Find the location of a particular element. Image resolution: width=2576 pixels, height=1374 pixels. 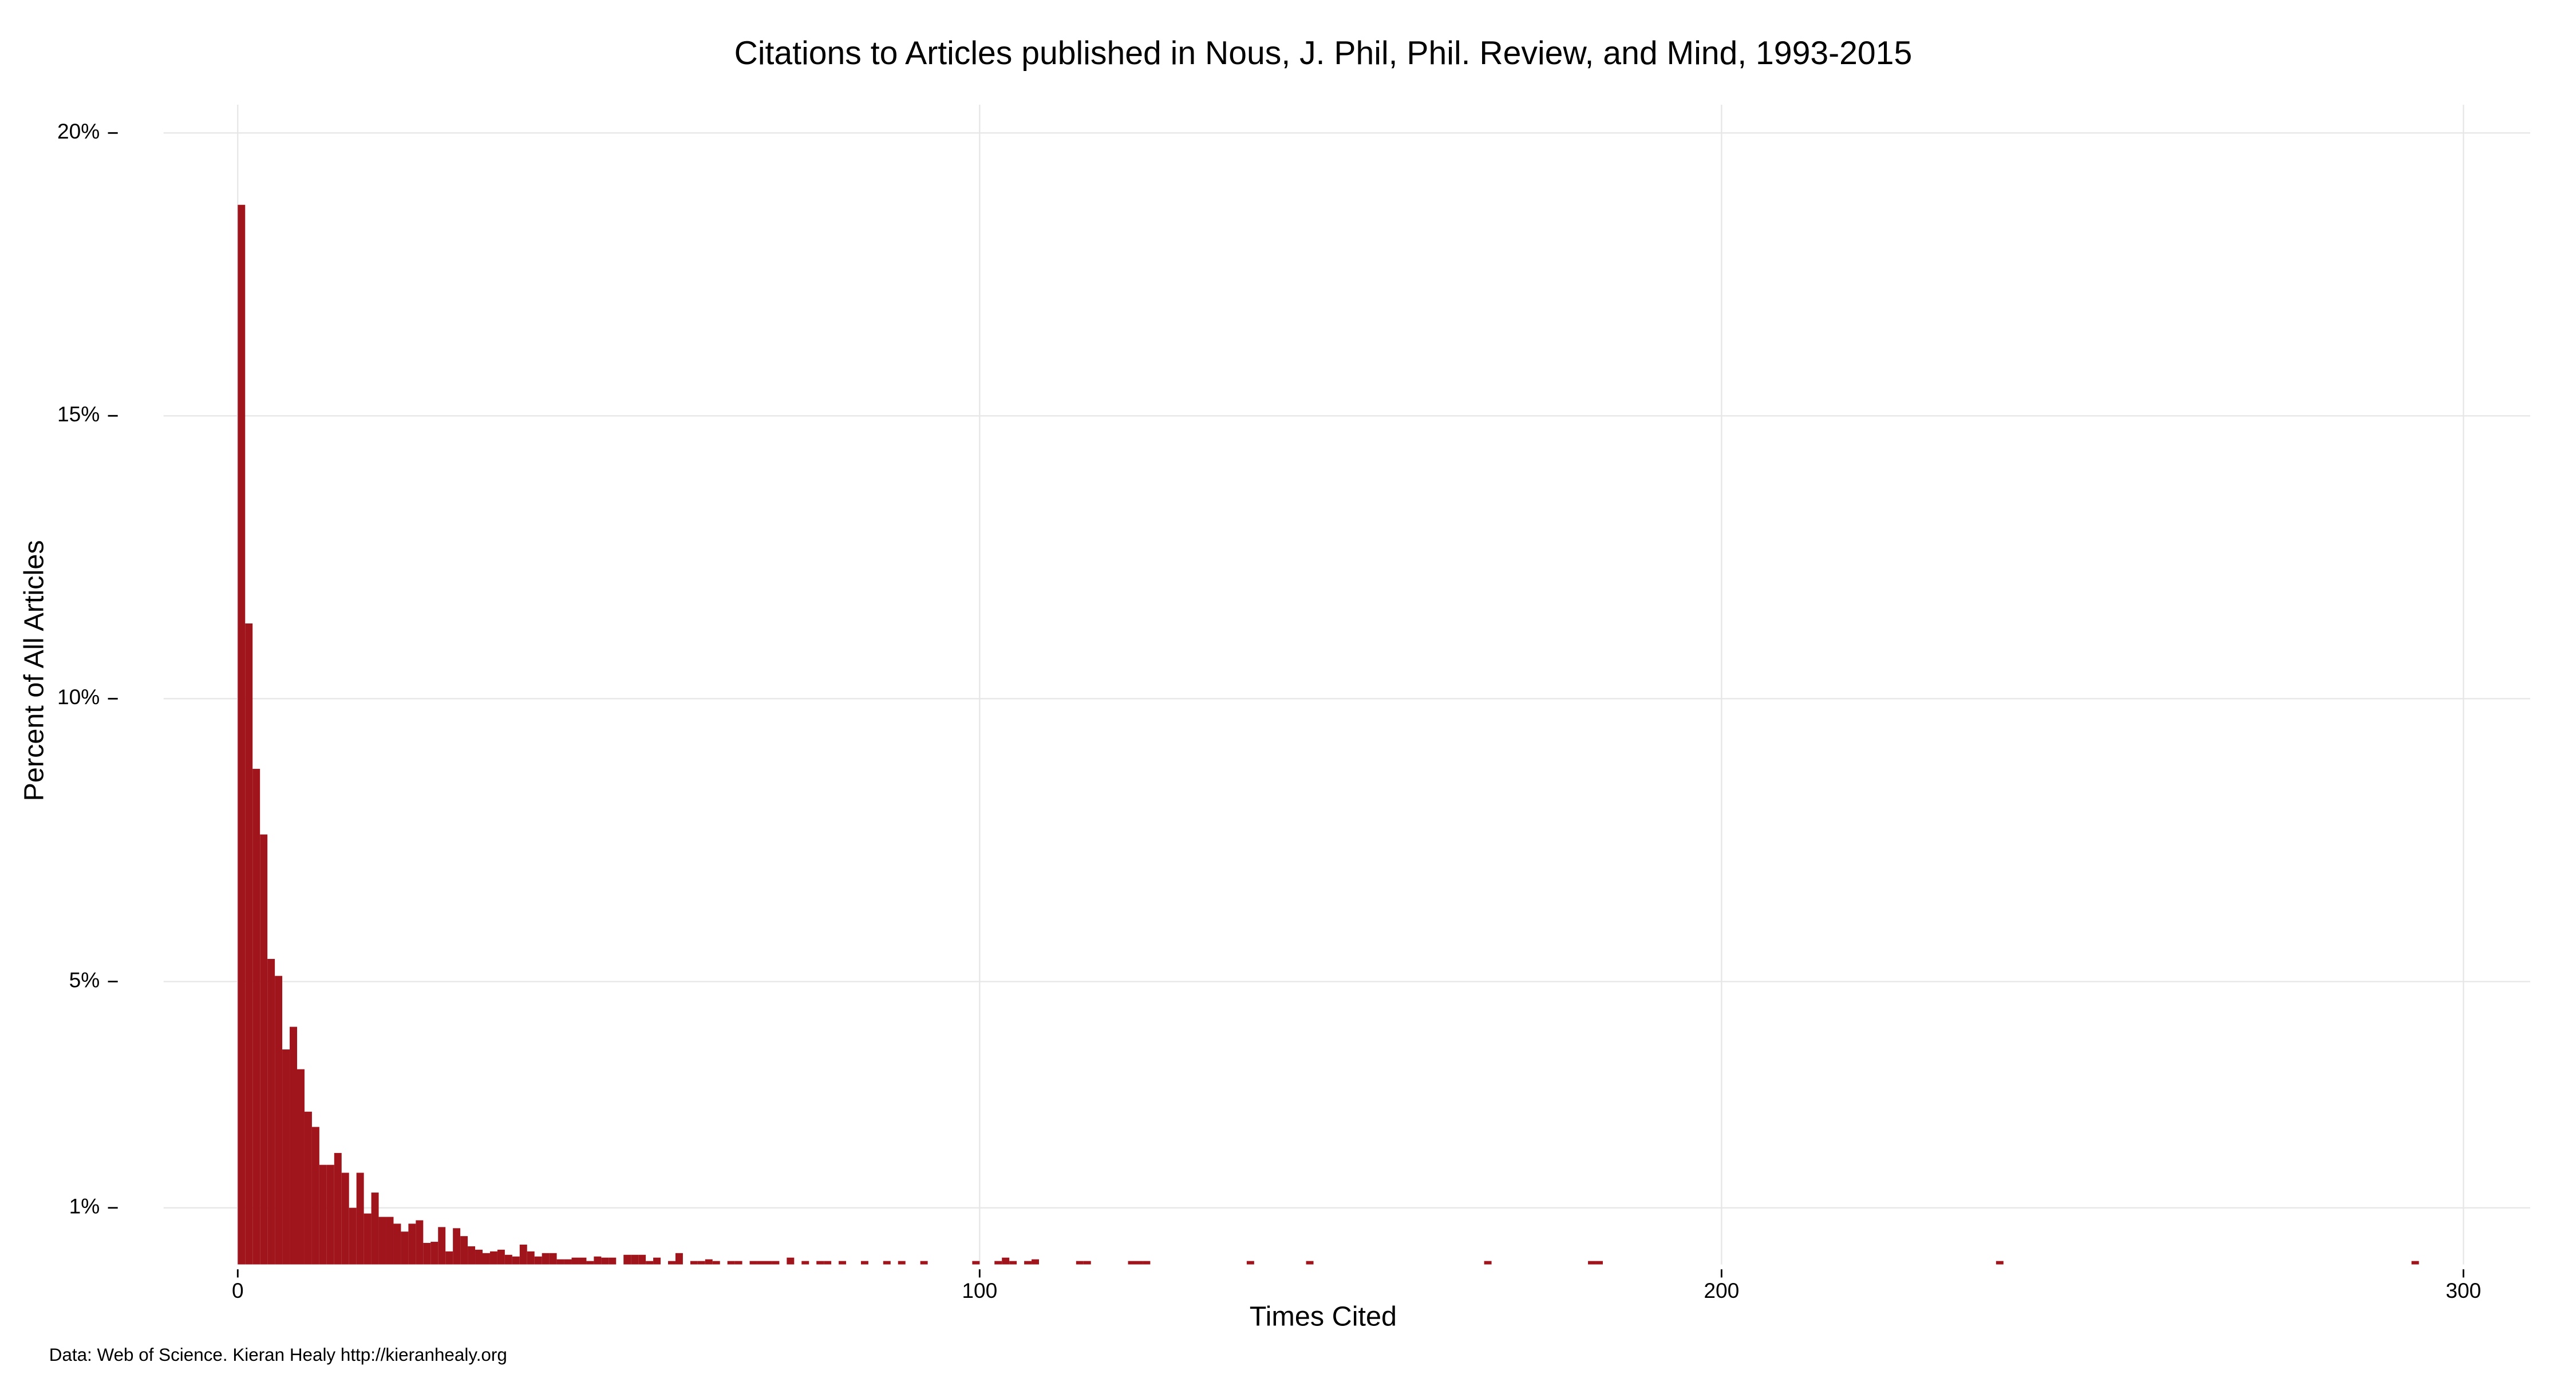

x-tick-label: 100 is located at coordinates (979, 1290).